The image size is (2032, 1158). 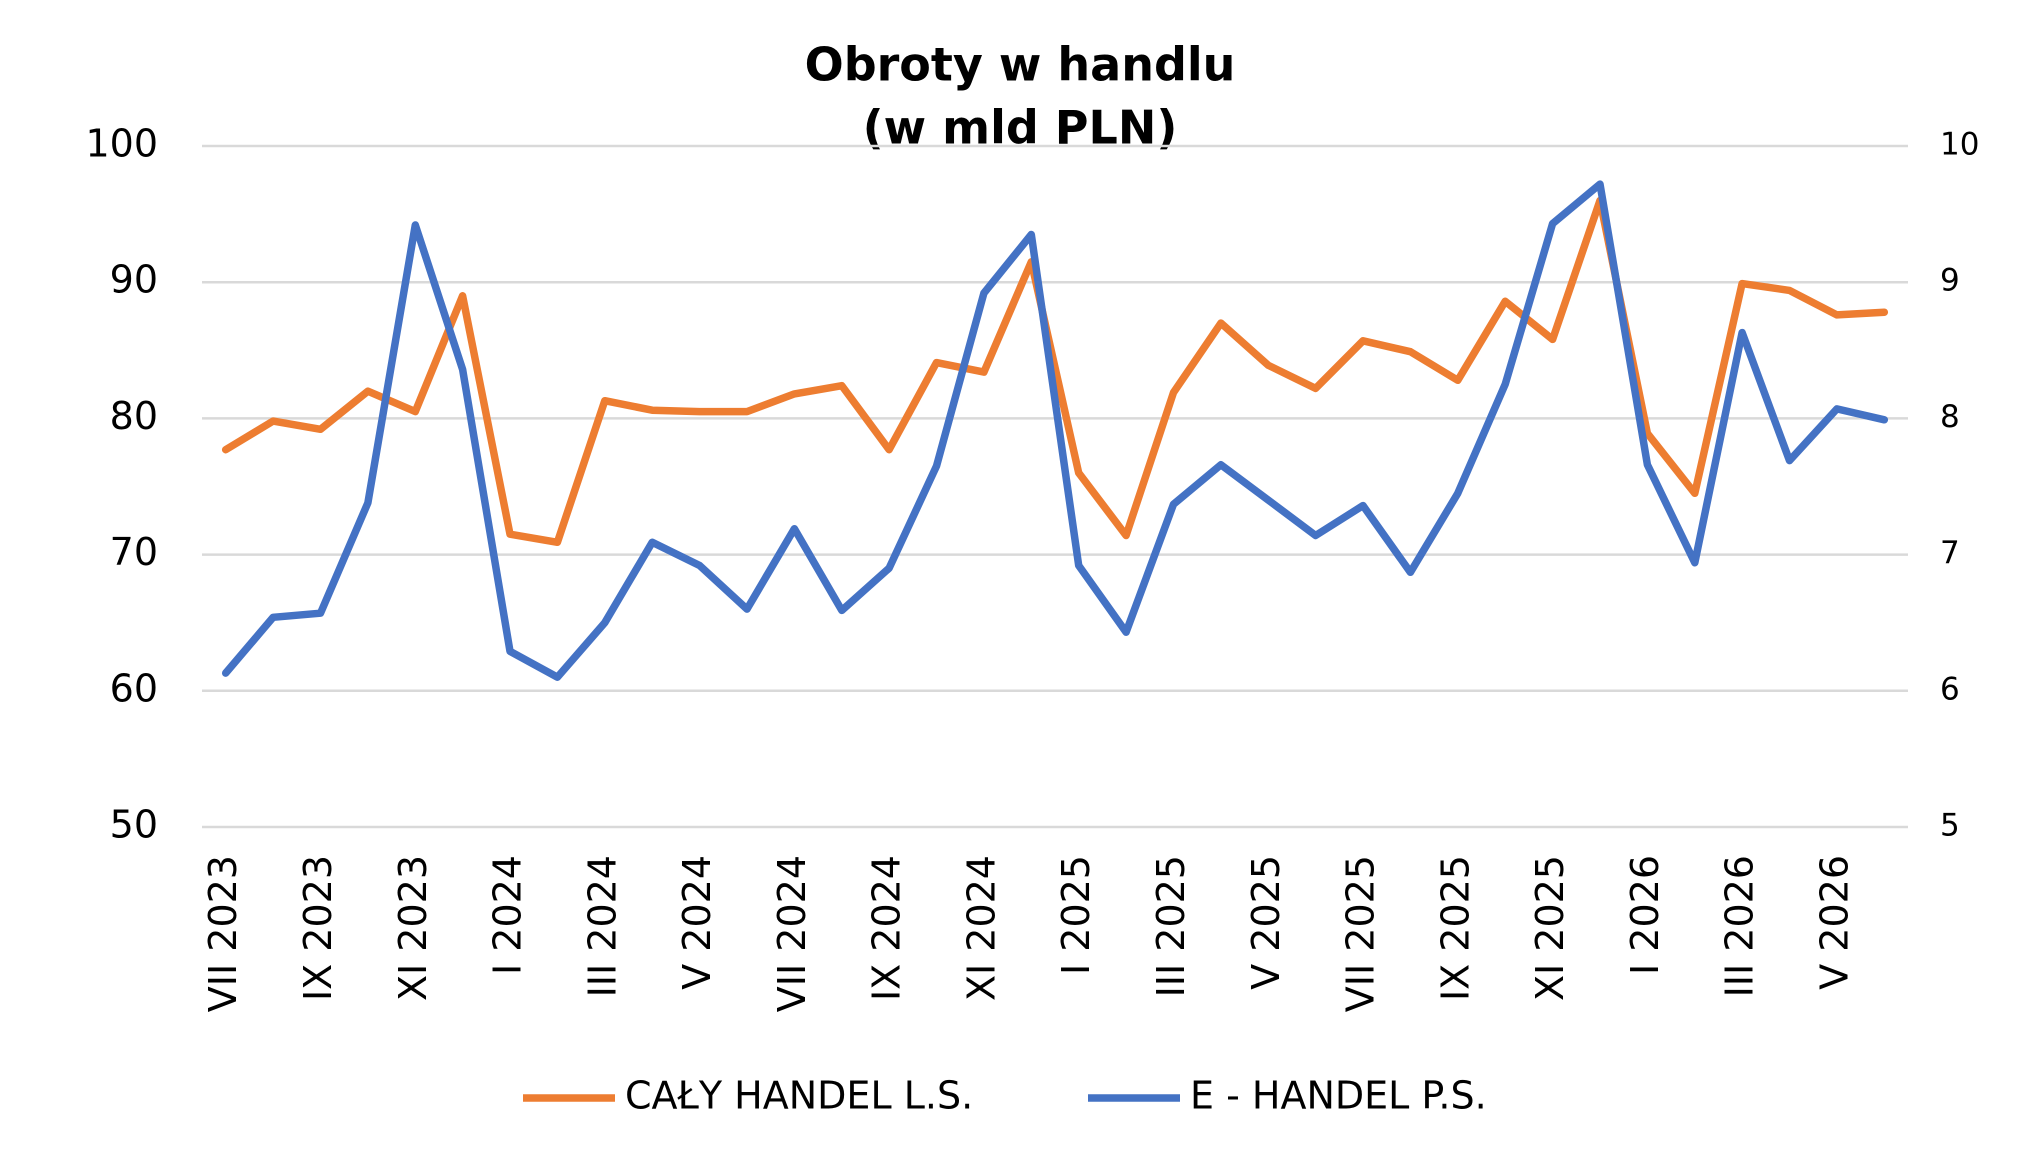 What do you see at coordinates (1361, 933) in the screenshot?
I see `x-tick-label: VII 2025` at bounding box center [1361, 933].